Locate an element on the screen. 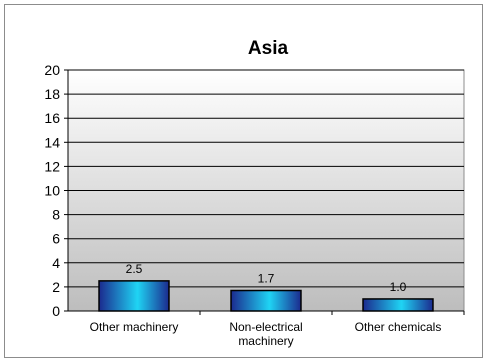  y-tick-label: 4 is located at coordinates (56, 263).